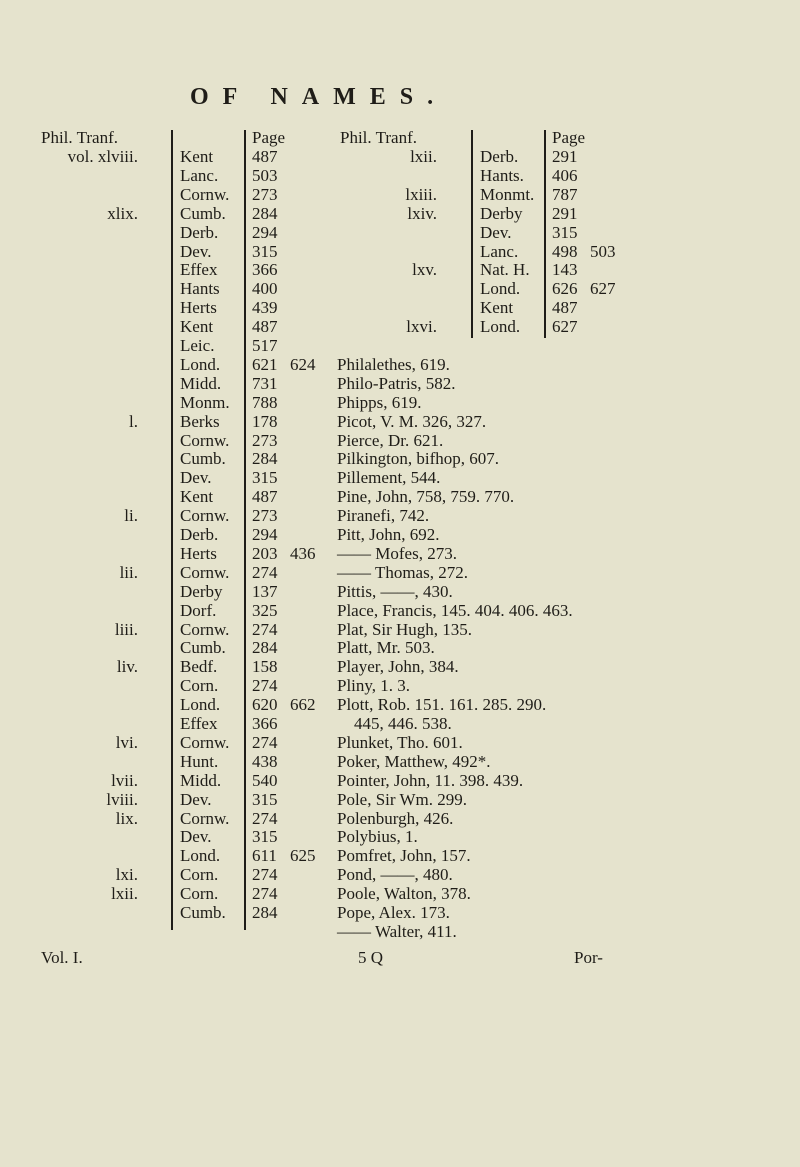 The height and width of the screenshot is (1167, 800). I want to click on county-cell: Hants, so click(200, 289).